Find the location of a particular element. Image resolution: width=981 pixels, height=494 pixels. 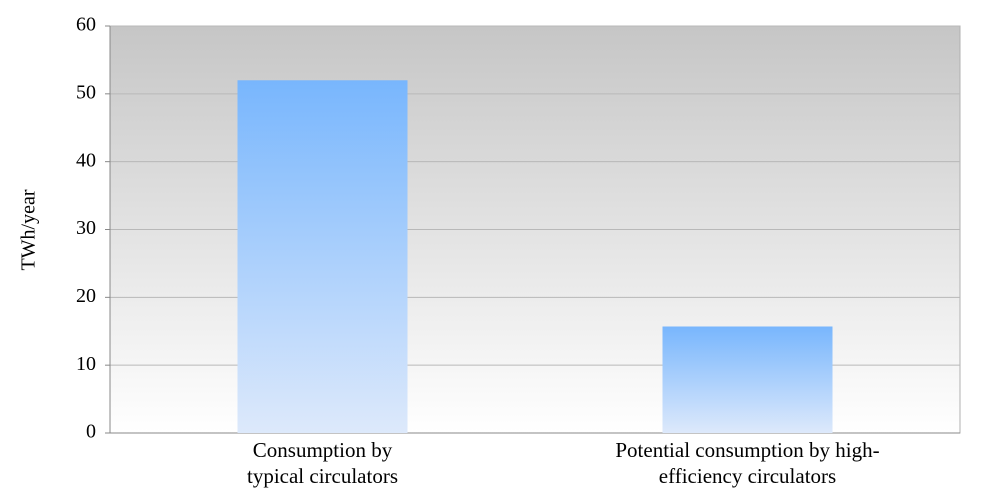

y-tick-label: 10 is located at coordinates (86, 364).